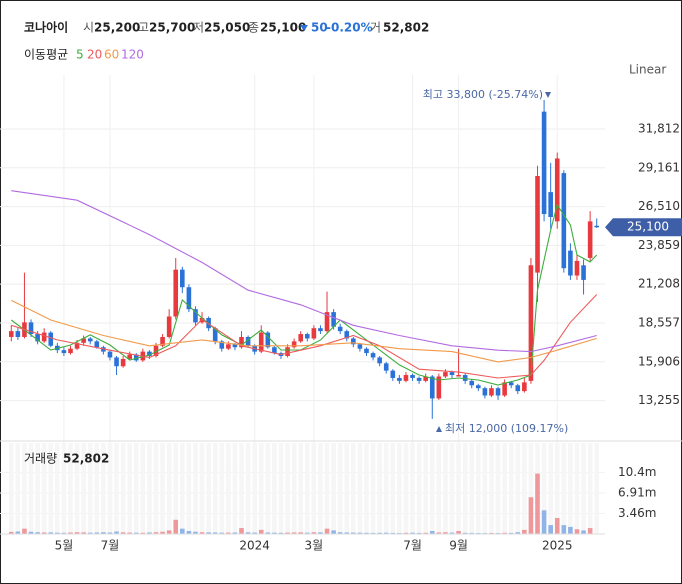 This screenshot has height=584, width=682. Describe the element at coordinates (80, 55) in the screenshot. I see `ma-legend: 5` at that location.